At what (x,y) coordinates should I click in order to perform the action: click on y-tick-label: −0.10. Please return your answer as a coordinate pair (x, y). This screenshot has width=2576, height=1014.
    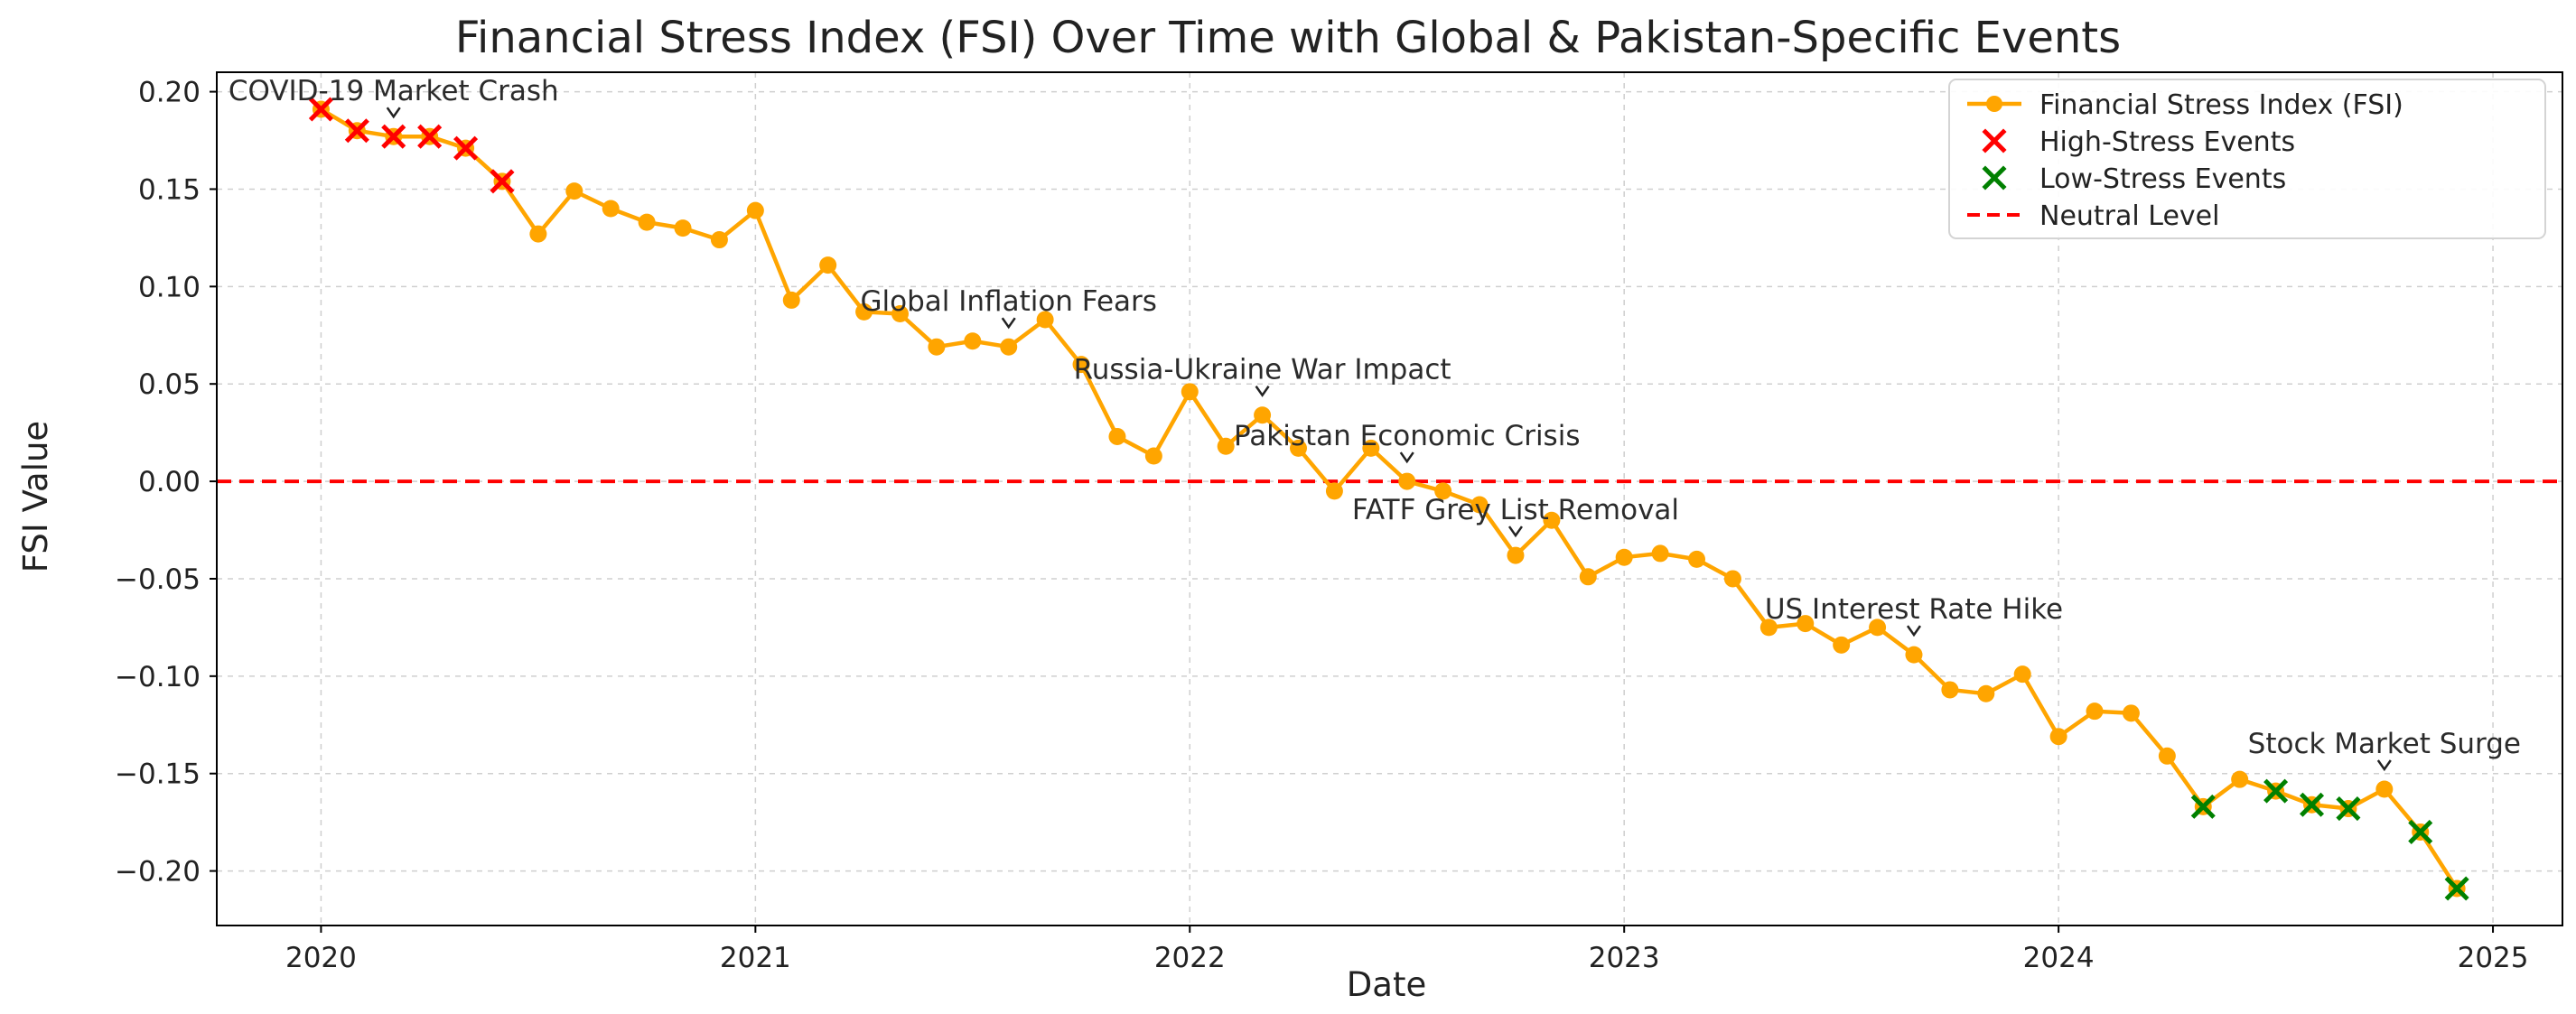
    Looking at the image, I should click on (158, 677).